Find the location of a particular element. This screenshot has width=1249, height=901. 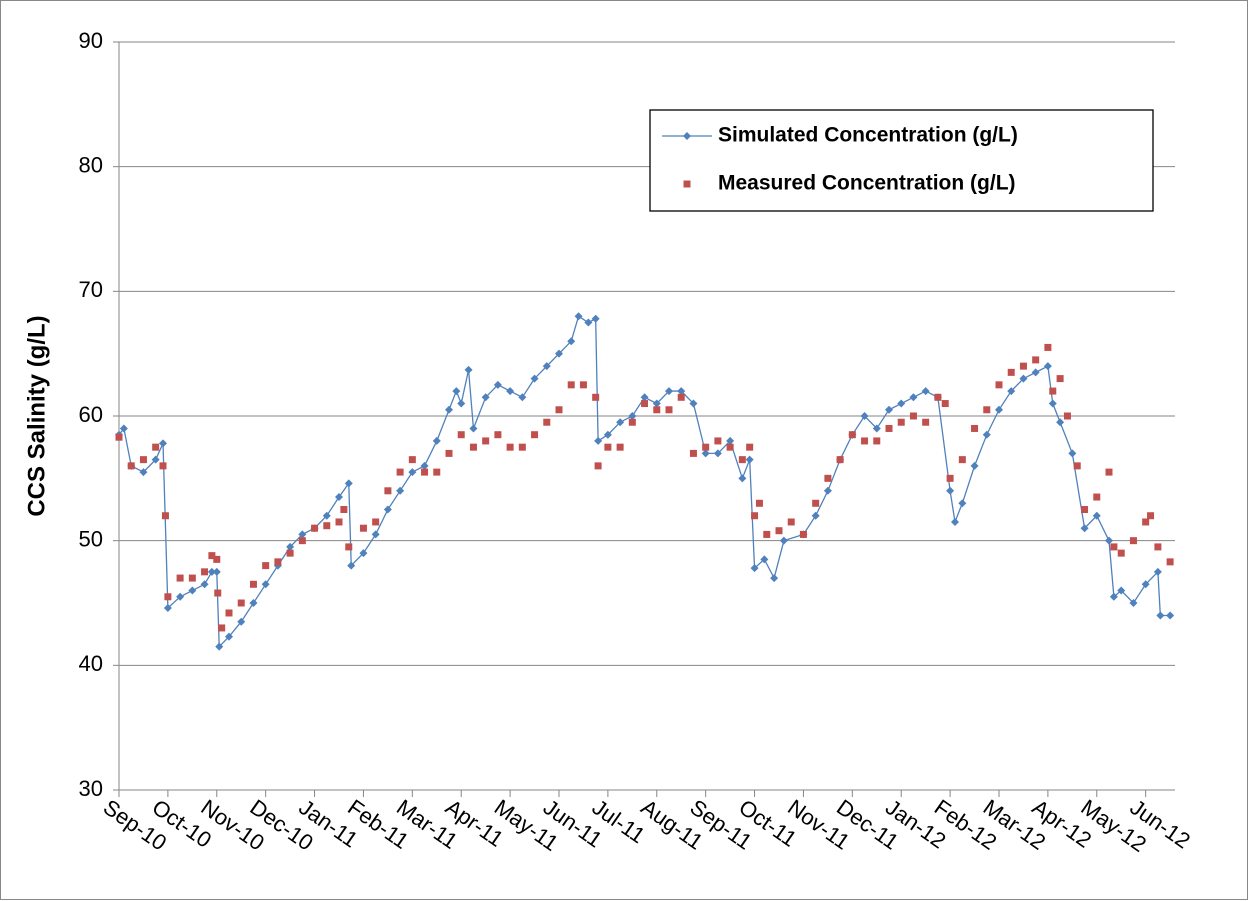

legend-label: Measured Concentration (g/L) is located at coordinates (867, 183).